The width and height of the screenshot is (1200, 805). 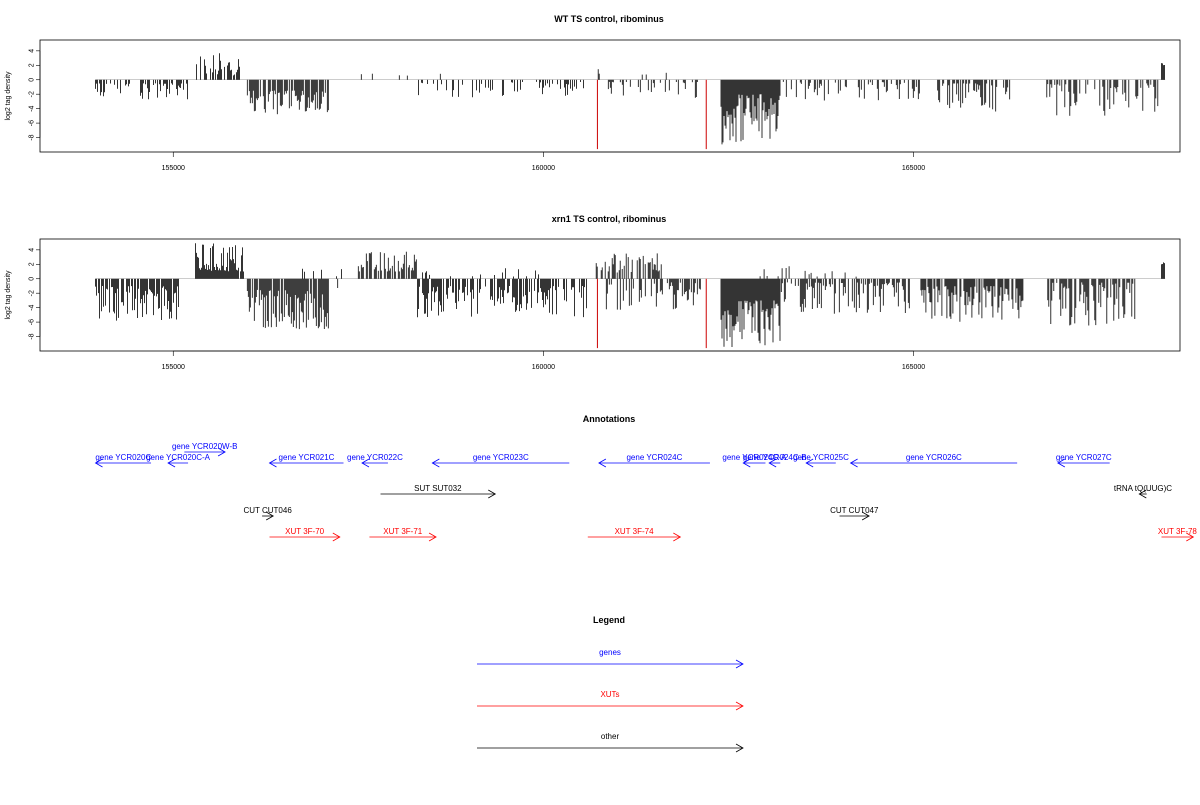 I want to click on feature-label: gene YCR024C-A, so click(x=754, y=457).